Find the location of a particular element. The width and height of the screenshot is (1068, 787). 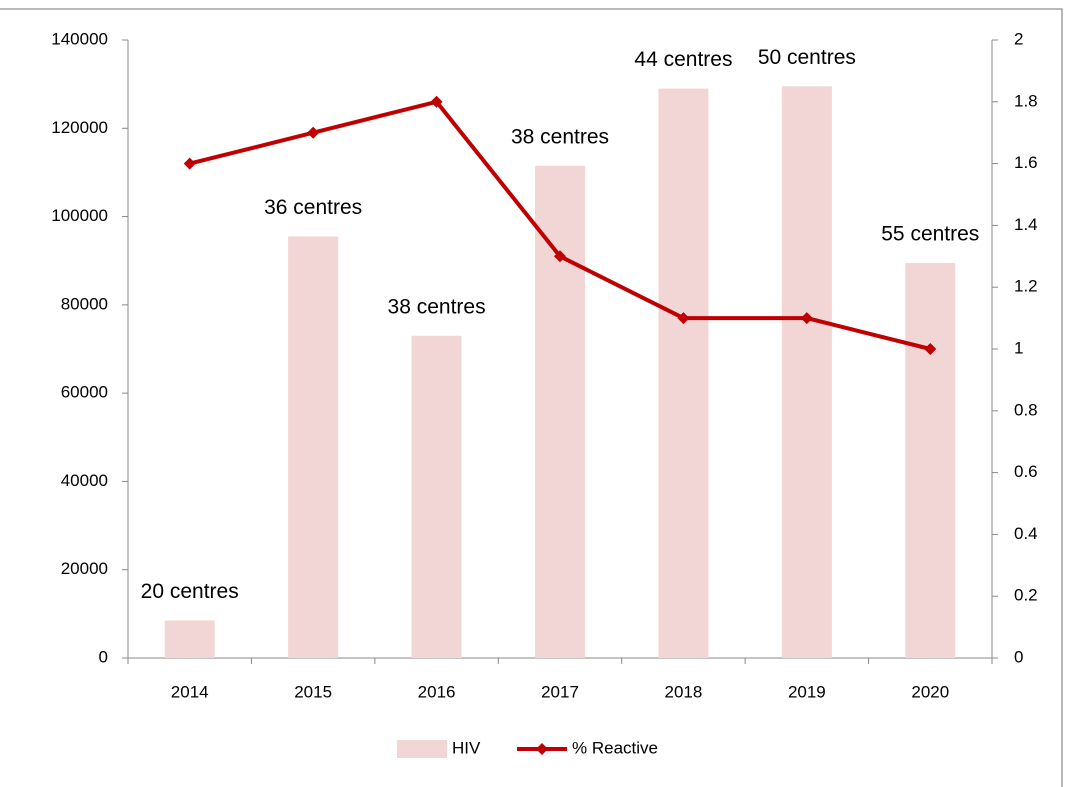

x-tick-label: 2018 is located at coordinates (684, 691).